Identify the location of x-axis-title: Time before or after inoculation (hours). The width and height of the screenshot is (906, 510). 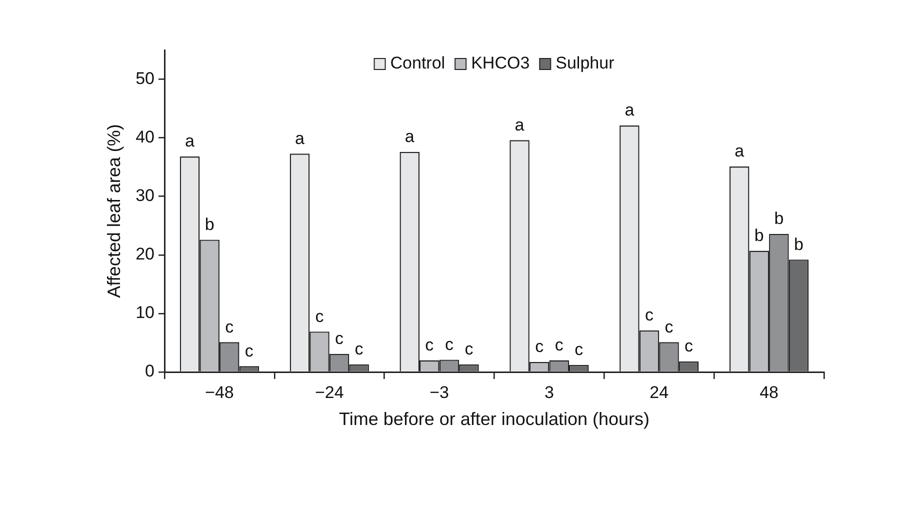
(494, 419).